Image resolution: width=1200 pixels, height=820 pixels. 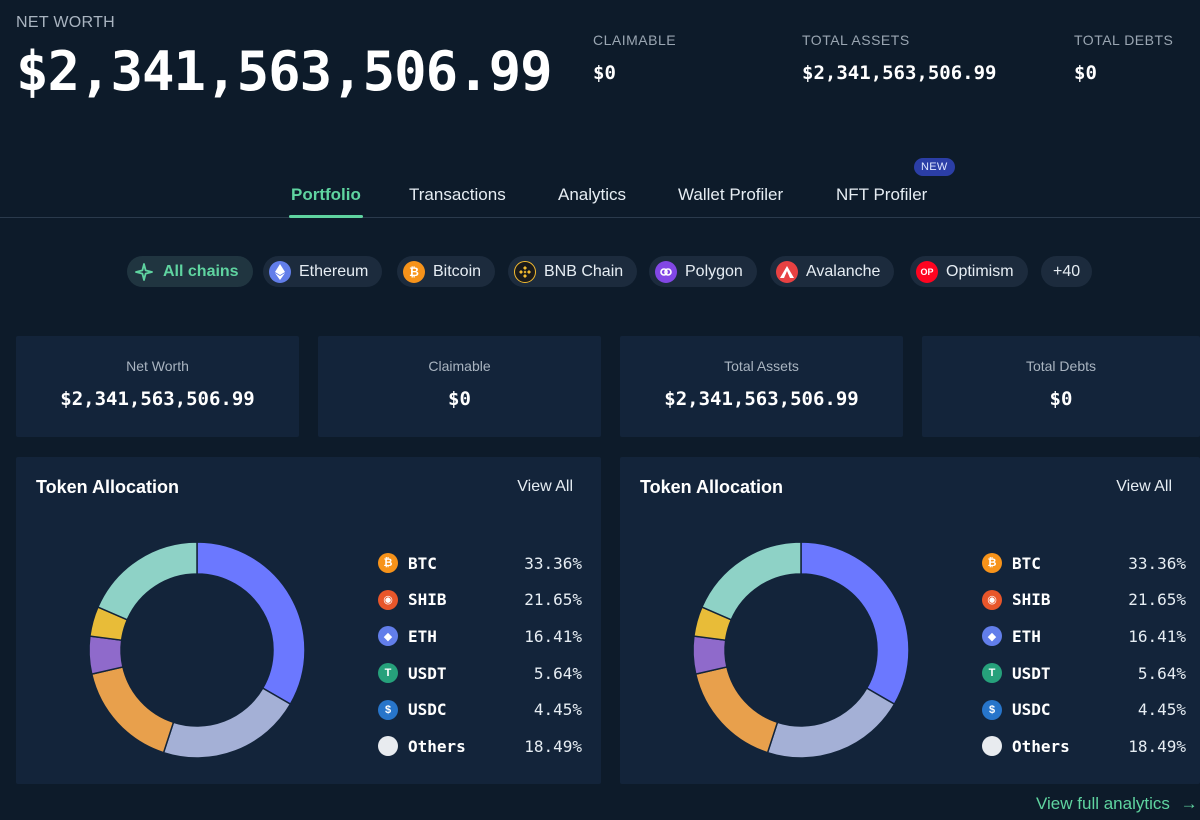 I want to click on view-full-analytics-link: View full analytics →, so click(x=1117, y=804).